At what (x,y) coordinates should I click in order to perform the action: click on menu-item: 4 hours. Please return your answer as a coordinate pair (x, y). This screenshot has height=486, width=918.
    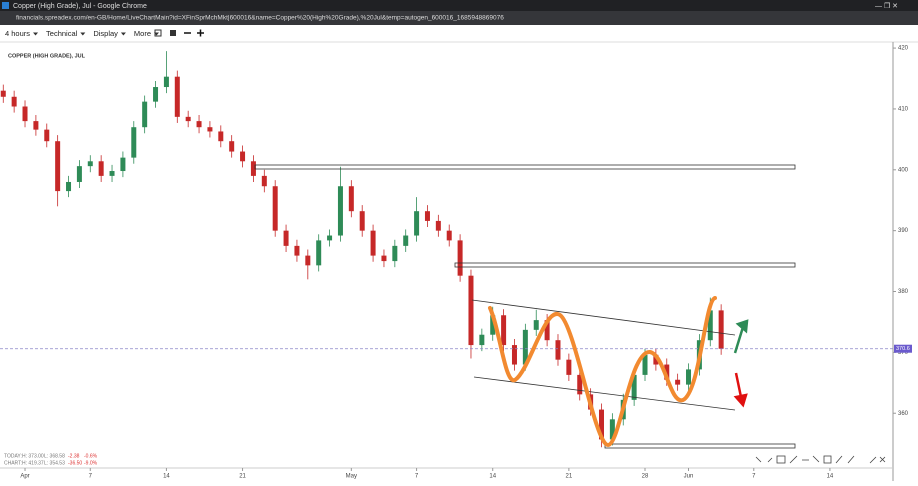
    Looking at the image, I should click on (17, 33).